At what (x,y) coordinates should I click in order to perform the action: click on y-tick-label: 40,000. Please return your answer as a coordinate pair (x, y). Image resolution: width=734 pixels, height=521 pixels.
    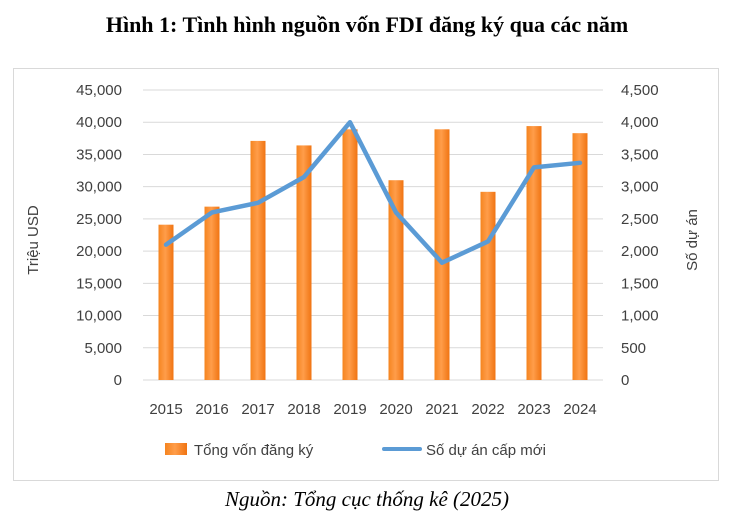
    Looking at the image, I should click on (99, 122).